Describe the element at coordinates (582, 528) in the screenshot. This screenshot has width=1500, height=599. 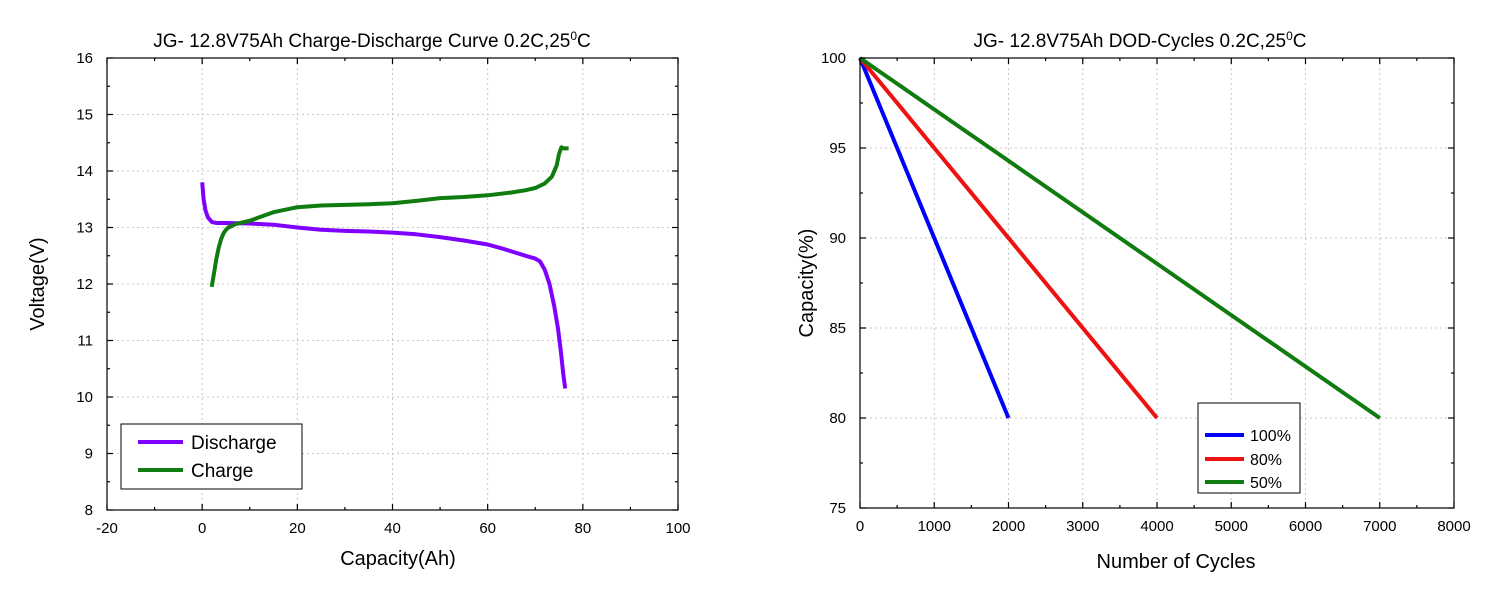
I see `x-tick-label: 80` at that location.